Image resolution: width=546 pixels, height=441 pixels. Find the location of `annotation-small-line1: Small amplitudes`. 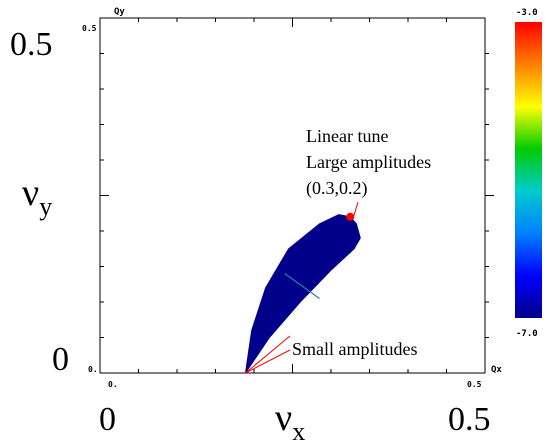

annotation-small-line1: Small amplitudes is located at coordinates (355, 349).